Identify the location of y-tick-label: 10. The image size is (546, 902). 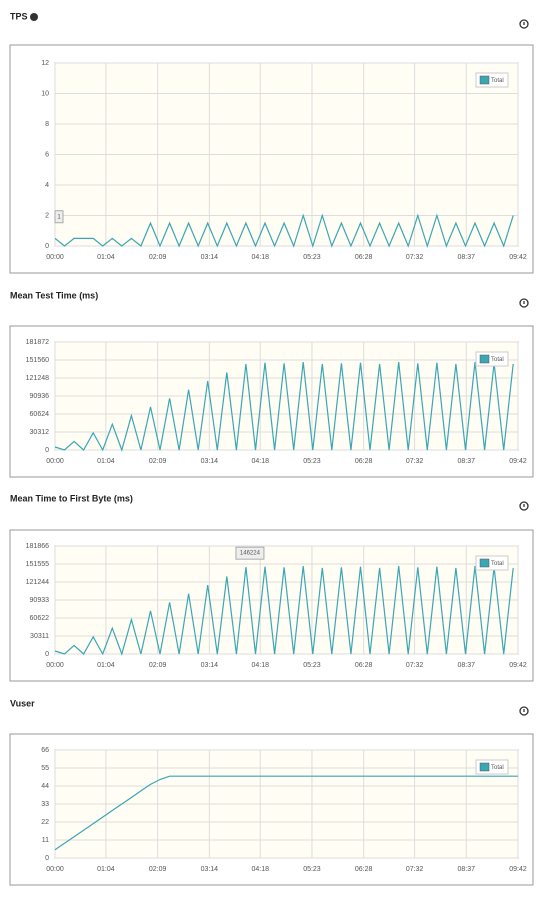
(45, 93).